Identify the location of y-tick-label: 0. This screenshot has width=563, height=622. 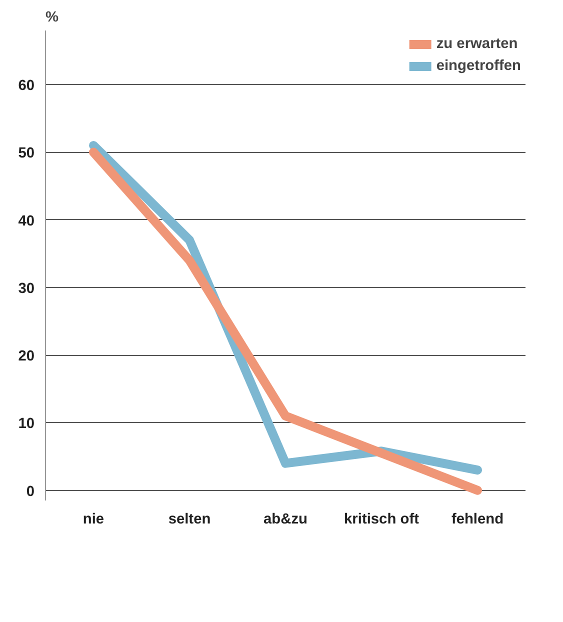
(30, 492).